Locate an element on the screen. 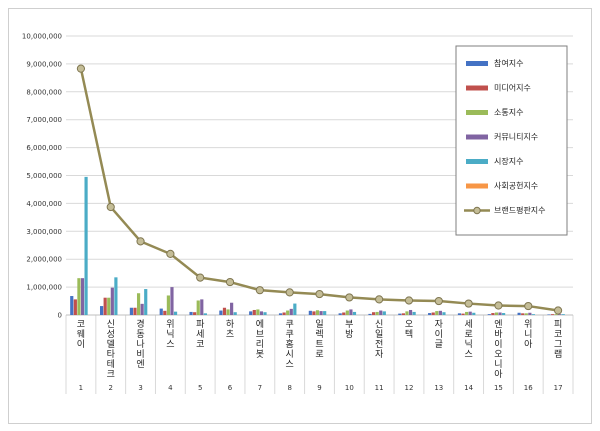 This screenshot has width=600, height=431. y-tick-label: 7,000,000 is located at coordinates (44, 120).